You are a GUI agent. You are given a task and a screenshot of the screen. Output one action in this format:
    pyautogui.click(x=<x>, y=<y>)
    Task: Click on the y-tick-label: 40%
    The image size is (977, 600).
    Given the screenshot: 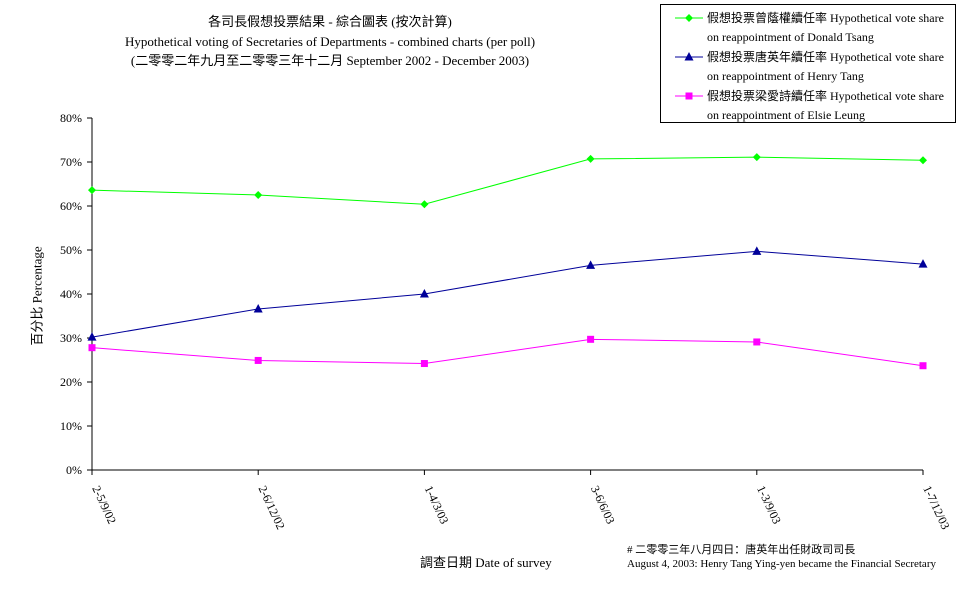 What is the action you would take?
    pyautogui.click(x=71, y=294)
    